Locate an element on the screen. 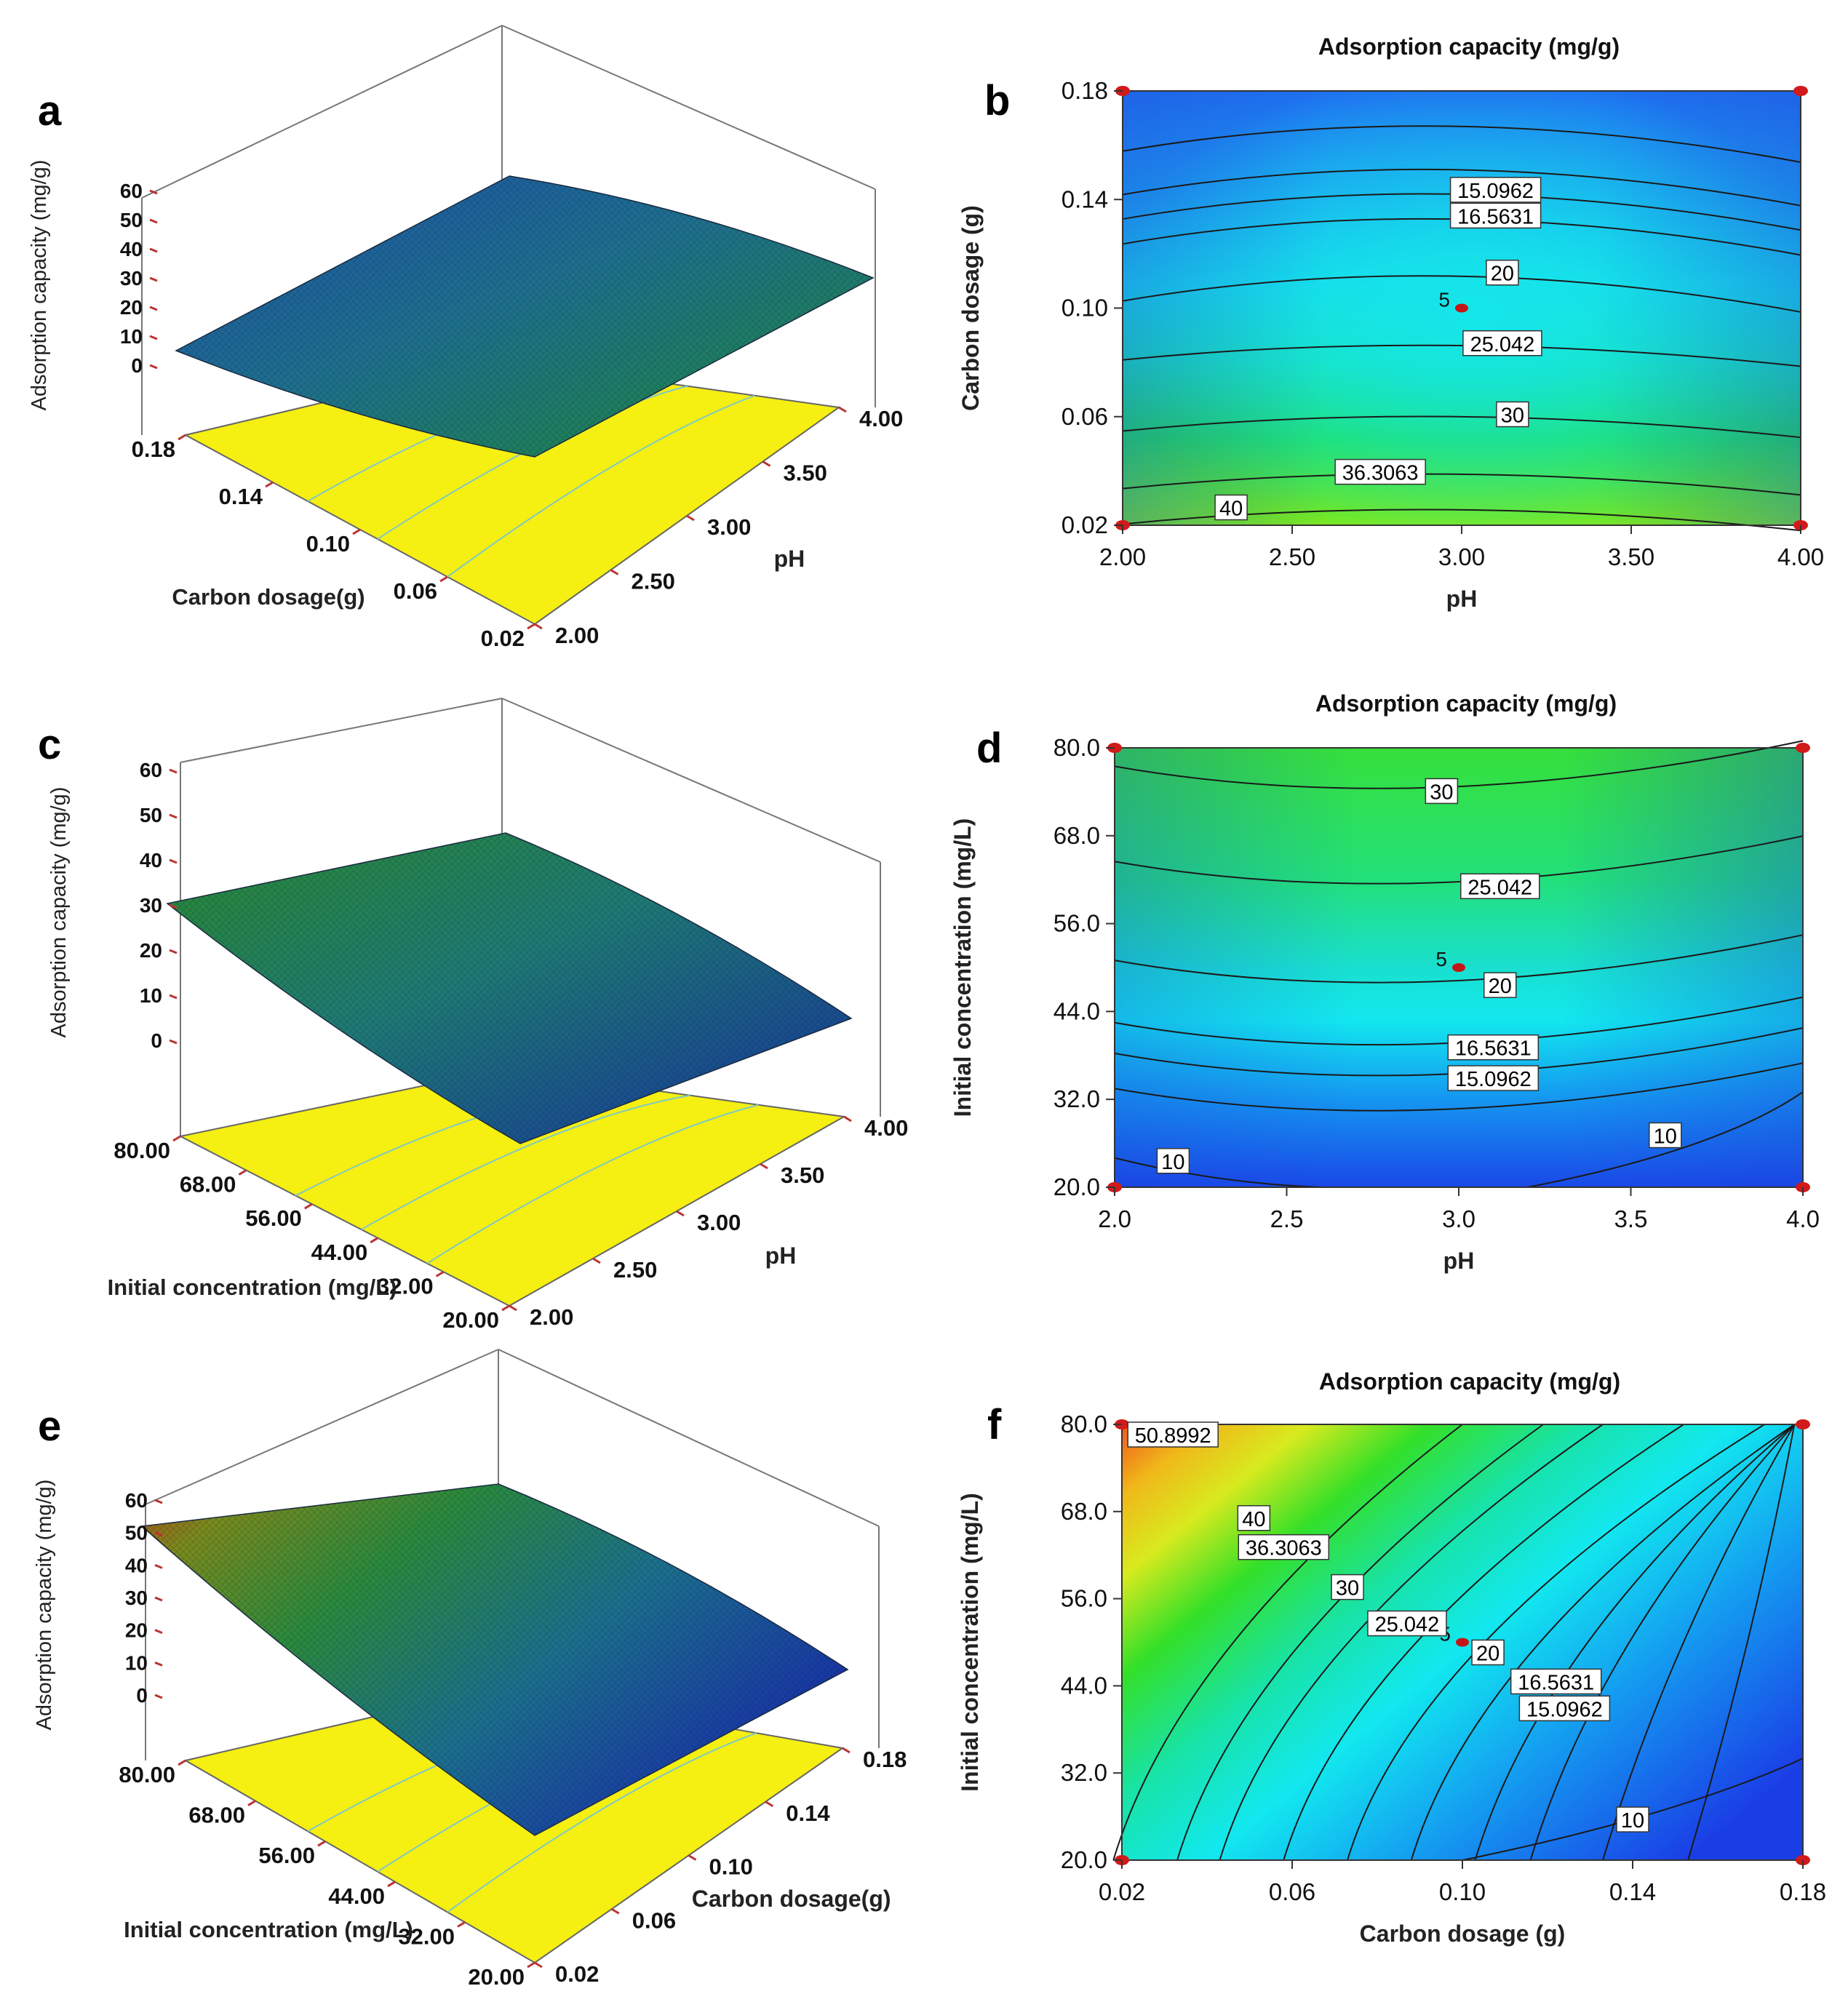  z-tick-label: 10 is located at coordinates (131, 336).